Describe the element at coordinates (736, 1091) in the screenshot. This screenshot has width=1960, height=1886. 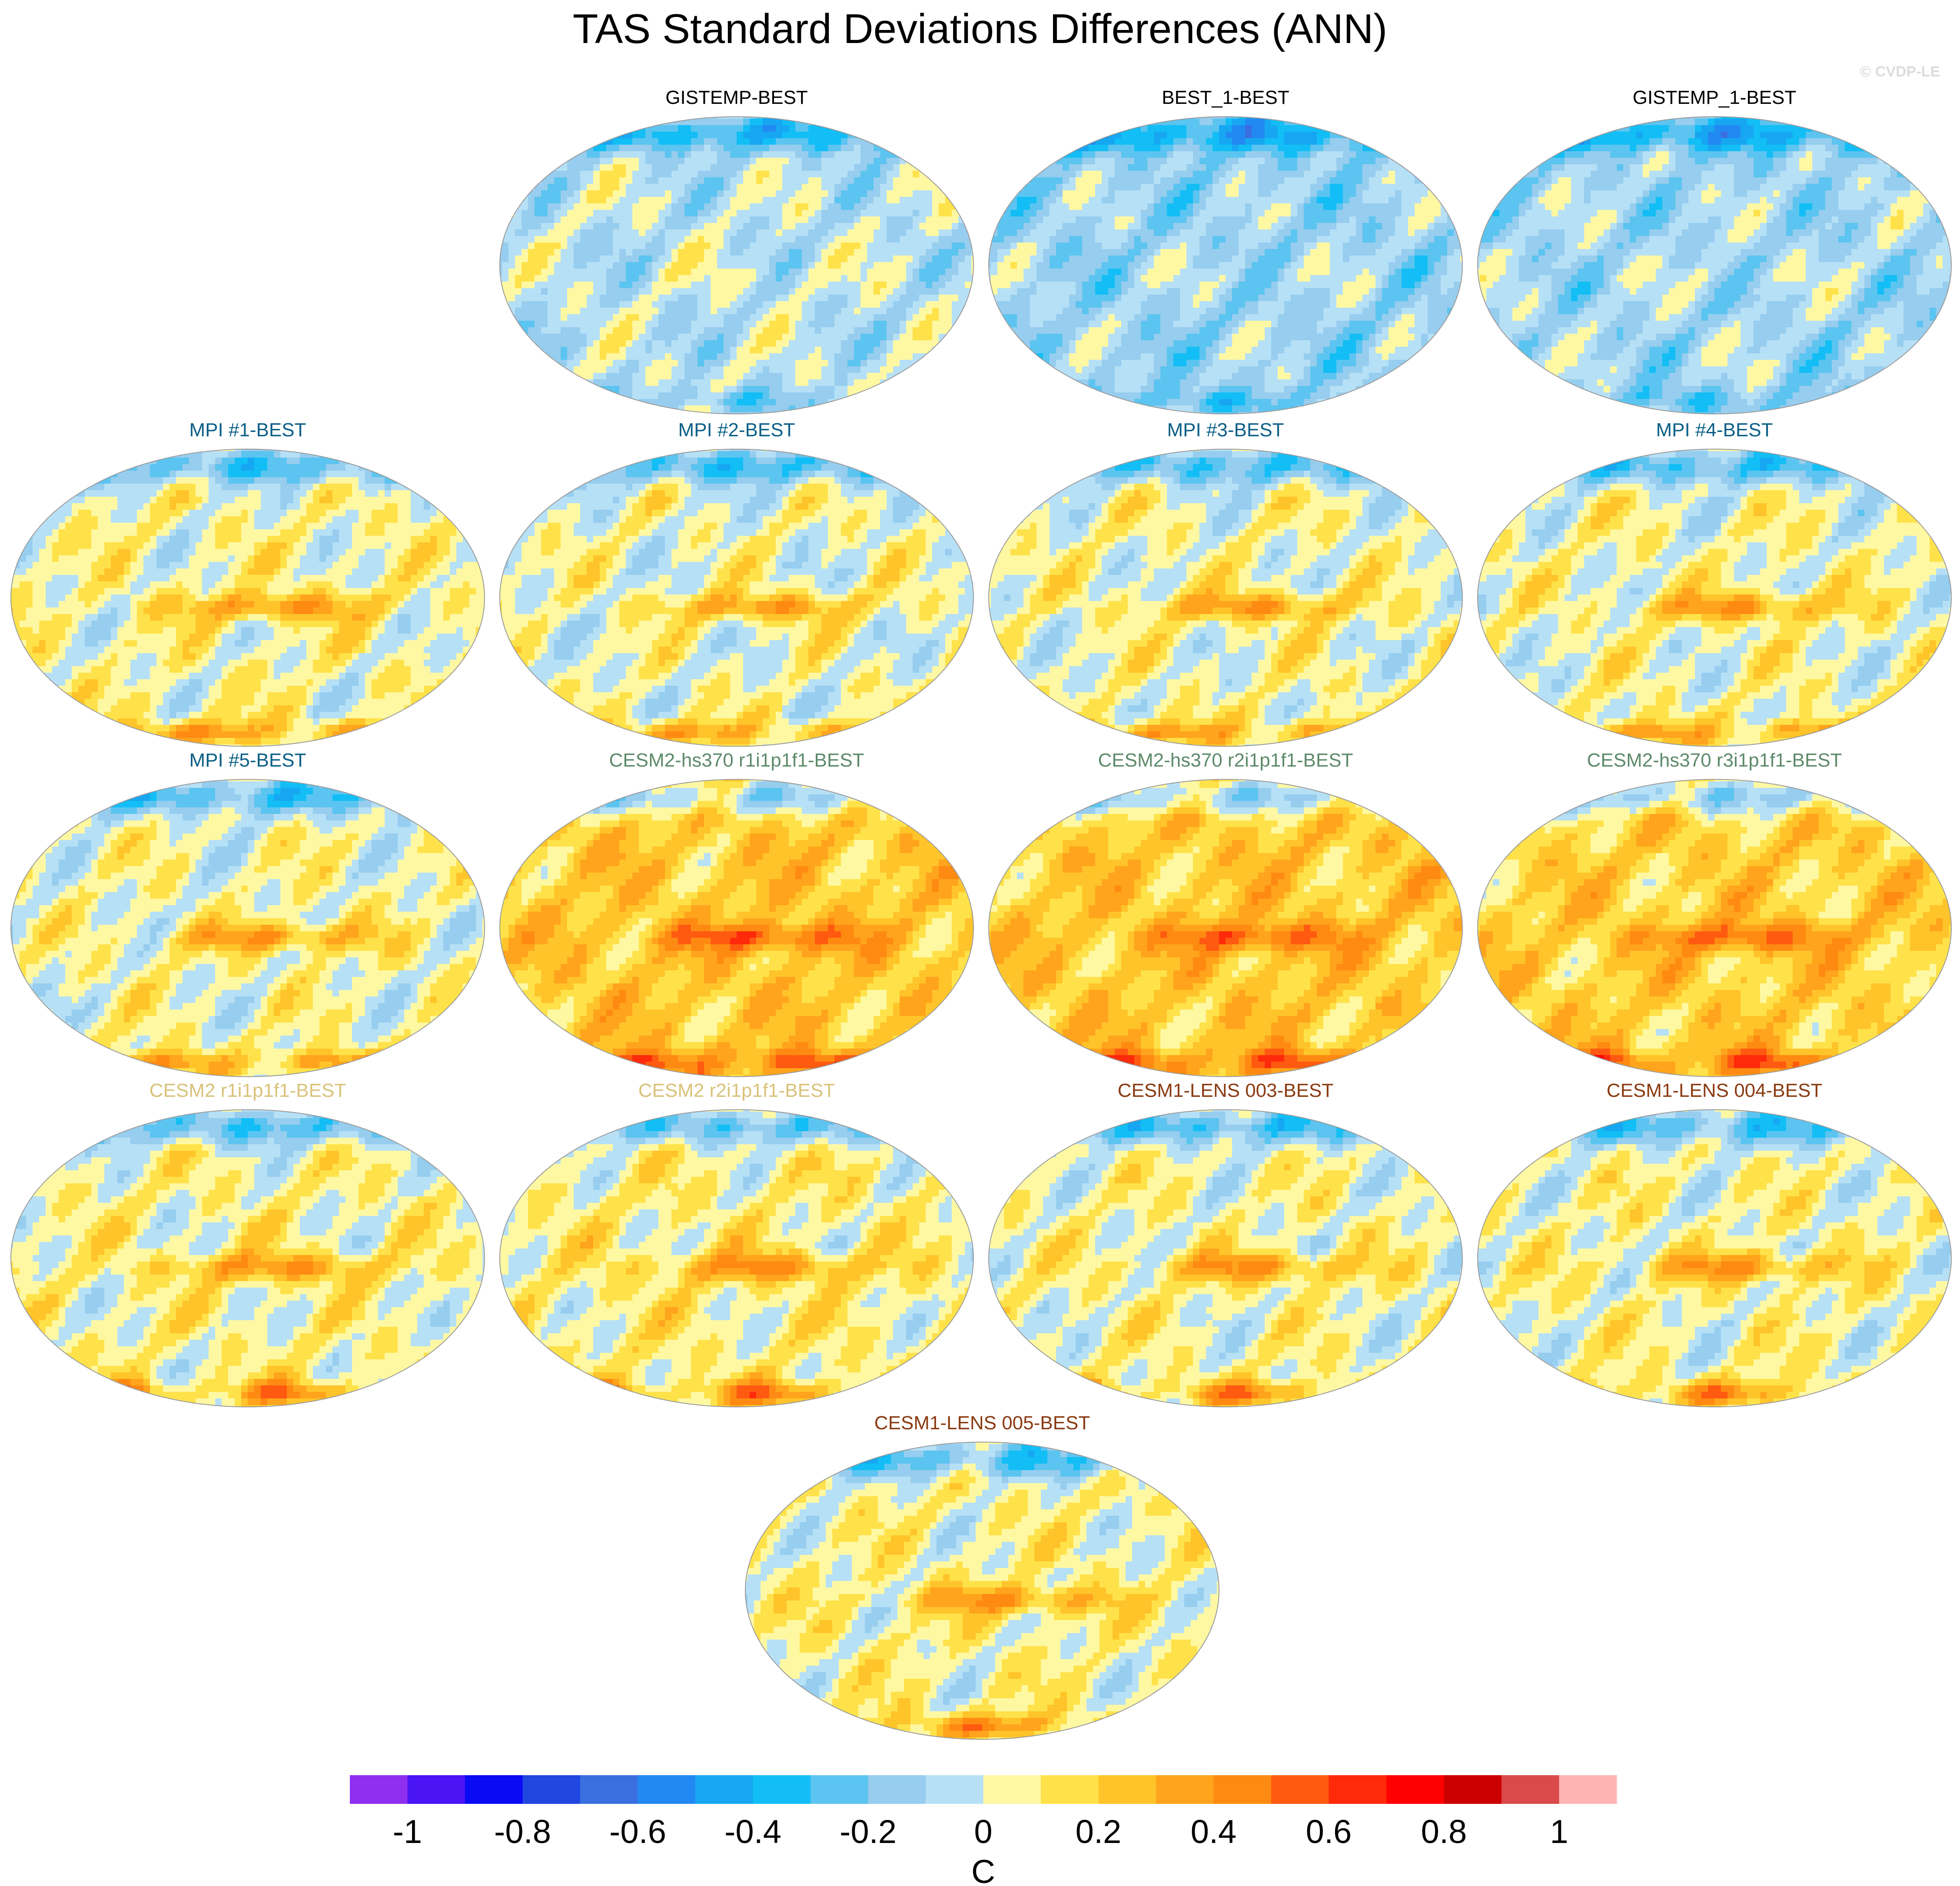
I see `panel-title: CESM2 r2i1p1f1-BEST` at that location.